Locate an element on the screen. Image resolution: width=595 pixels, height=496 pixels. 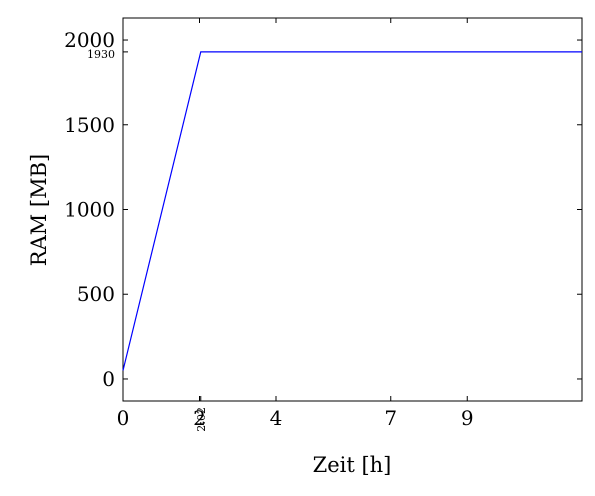
x-annotation-label: 2:02 is located at coordinates (201, 419).